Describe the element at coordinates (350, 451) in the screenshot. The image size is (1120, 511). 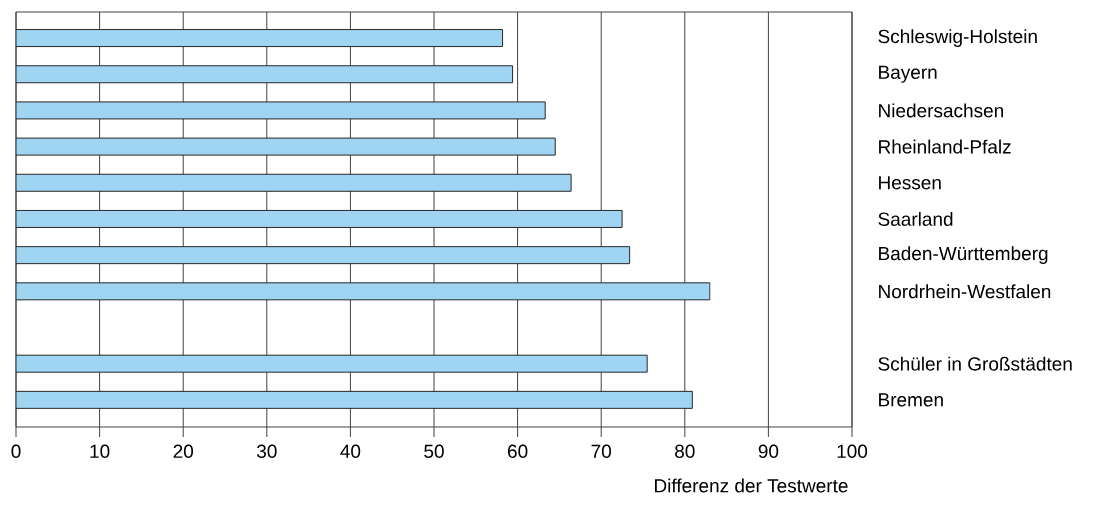
I see `x-tick-label: 40` at that location.